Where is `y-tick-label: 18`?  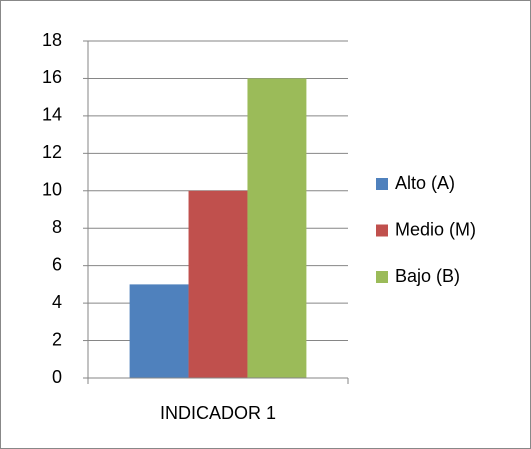
y-tick-label: 18 is located at coordinates (52, 40).